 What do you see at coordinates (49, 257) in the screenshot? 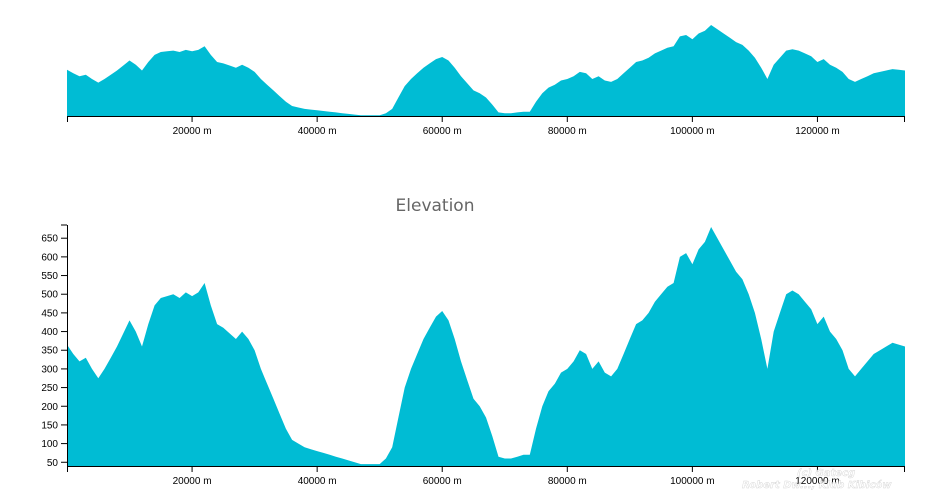
I see `main-y-tick-label: 600` at bounding box center [49, 257].